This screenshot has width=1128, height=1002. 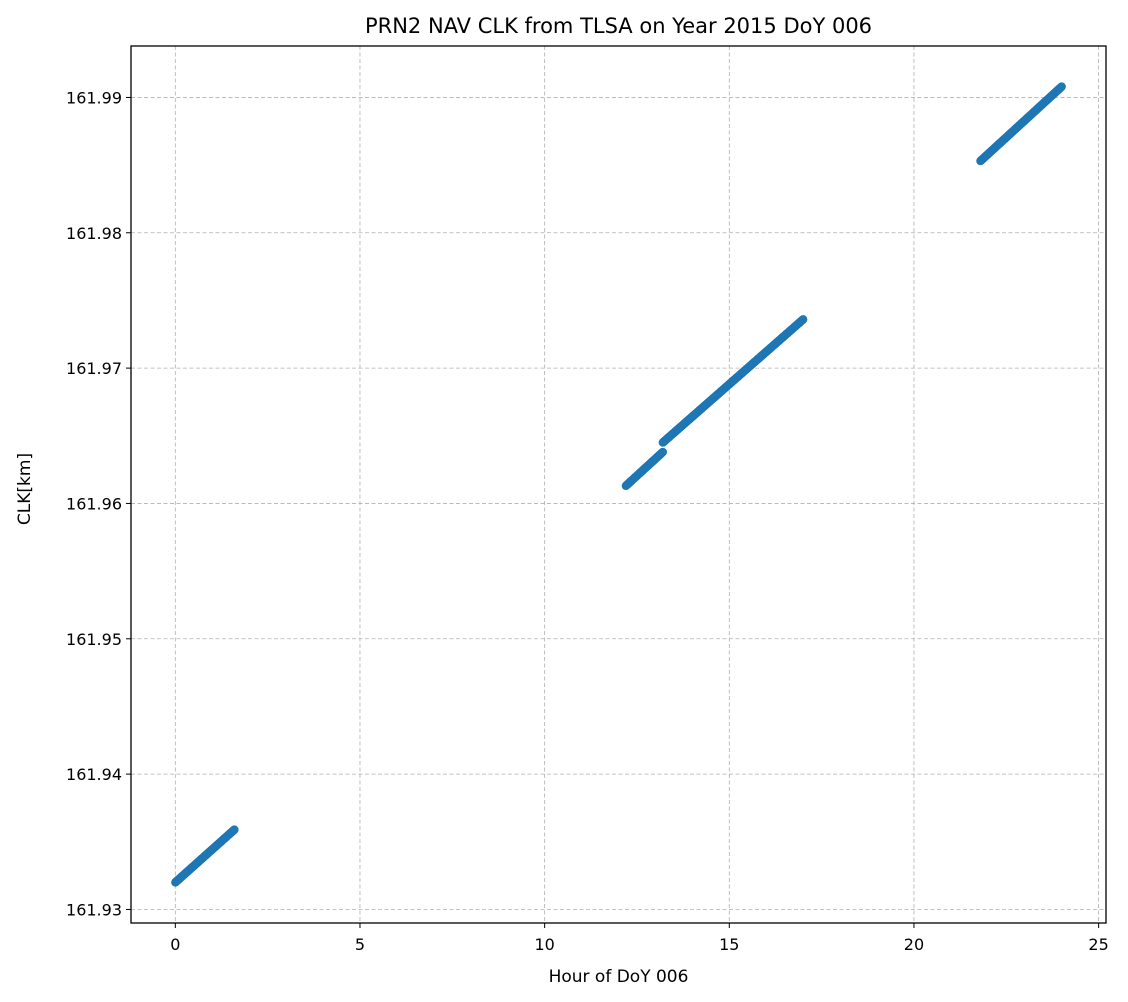 What do you see at coordinates (914, 944) in the screenshot?
I see `x-tick-label: 20` at bounding box center [914, 944].